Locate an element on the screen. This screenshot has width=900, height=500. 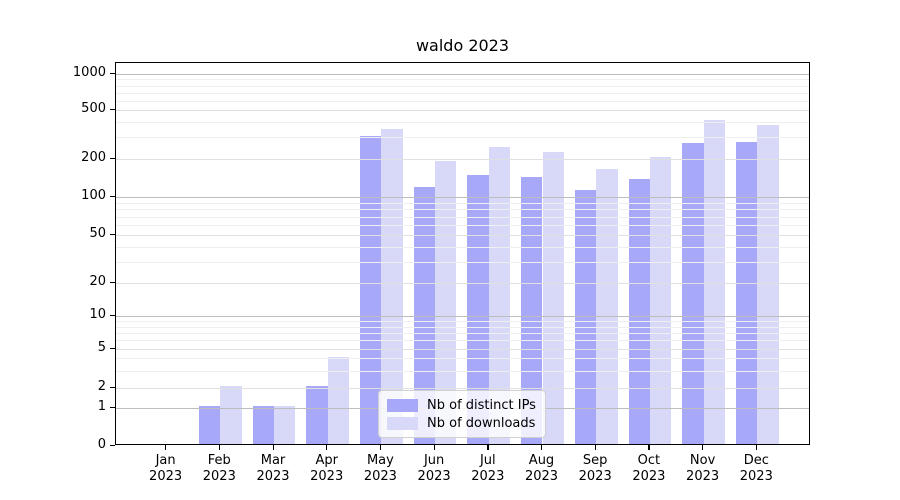
legend-swatch-downloads is located at coordinates (402, 423).